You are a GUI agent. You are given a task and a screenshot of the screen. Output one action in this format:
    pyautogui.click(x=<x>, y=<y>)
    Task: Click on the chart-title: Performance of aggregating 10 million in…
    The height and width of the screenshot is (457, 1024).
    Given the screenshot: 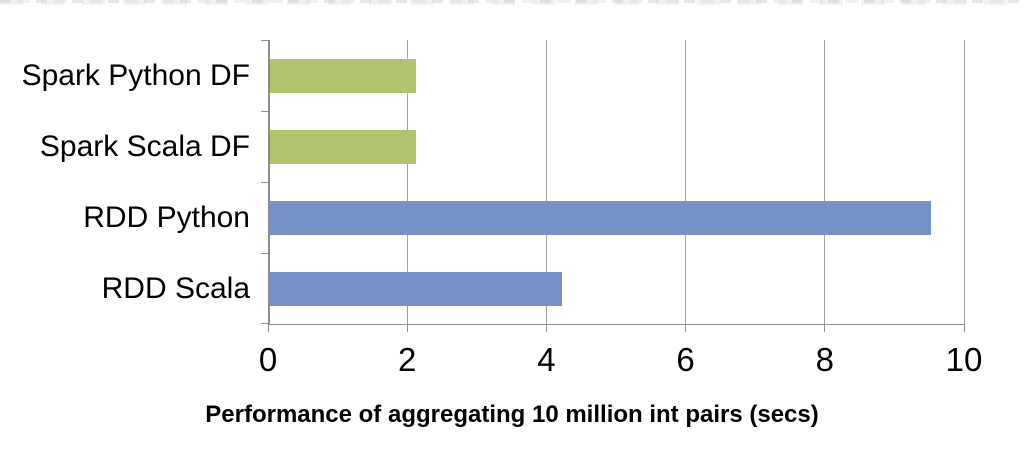 What is the action you would take?
    pyautogui.click(x=512, y=414)
    